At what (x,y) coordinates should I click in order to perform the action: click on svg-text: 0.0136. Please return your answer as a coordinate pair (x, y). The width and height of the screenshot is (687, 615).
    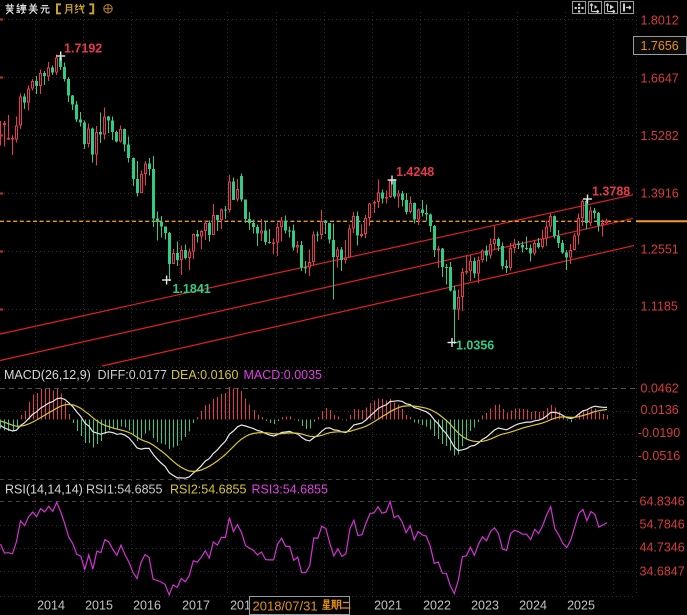
    Looking at the image, I should click on (660, 410).